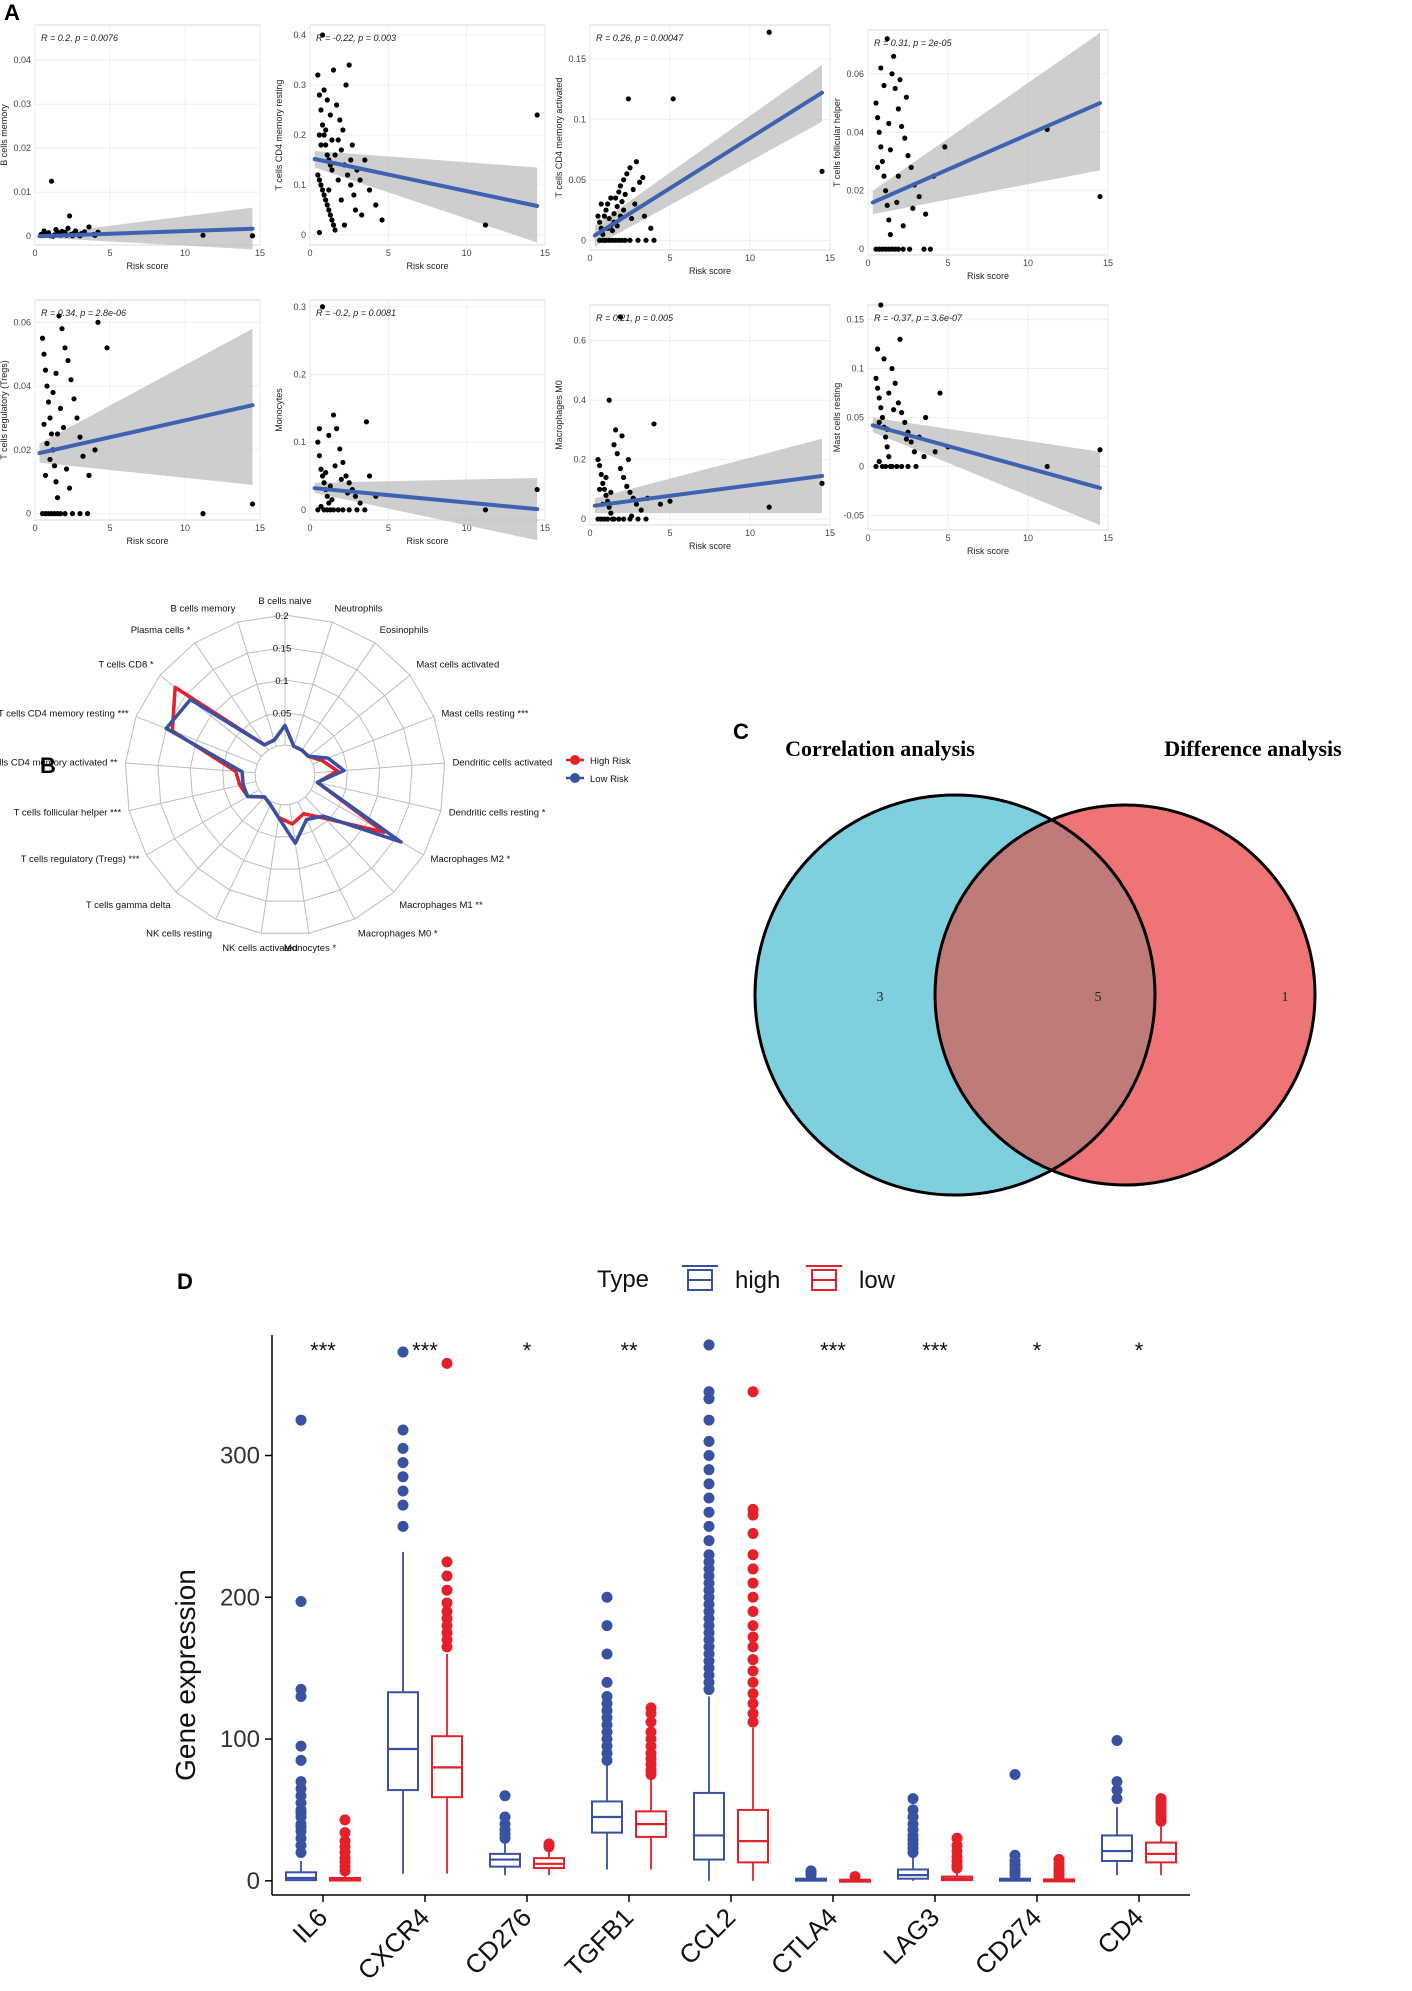 The image size is (1412, 1991). What do you see at coordinates (260, 948) in the screenshot?
I see `radar-axis-label: NK cells activated` at bounding box center [260, 948].